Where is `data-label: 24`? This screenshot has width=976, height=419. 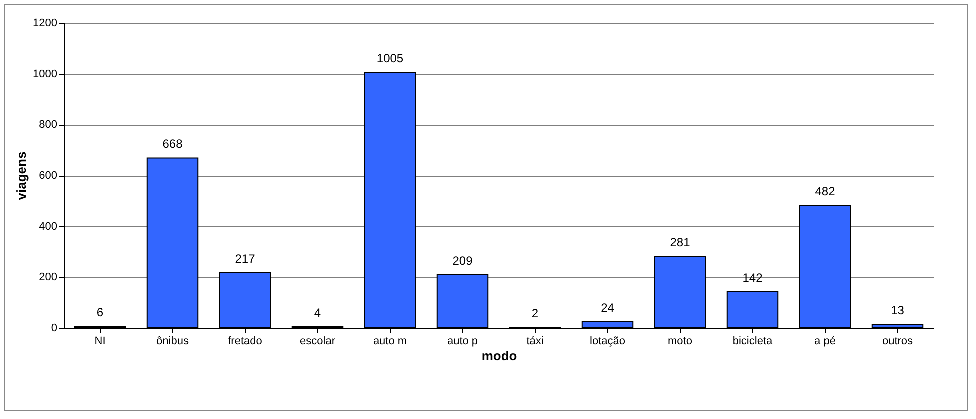
data-label: 24 is located at coordinates (608, 307).